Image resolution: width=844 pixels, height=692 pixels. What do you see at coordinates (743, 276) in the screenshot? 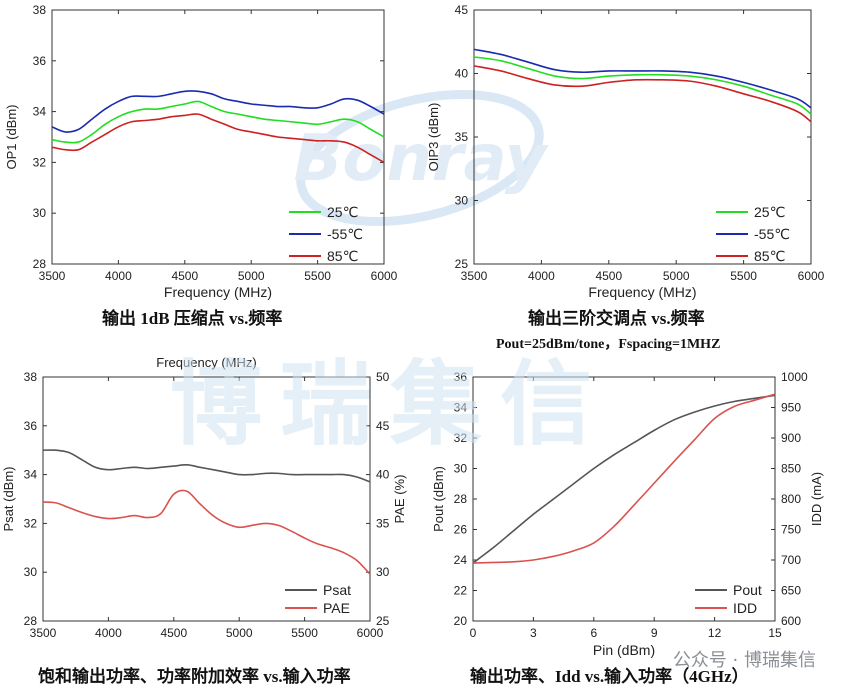
I see `x-tick-label: 5500` at bounding box center [743, 276].